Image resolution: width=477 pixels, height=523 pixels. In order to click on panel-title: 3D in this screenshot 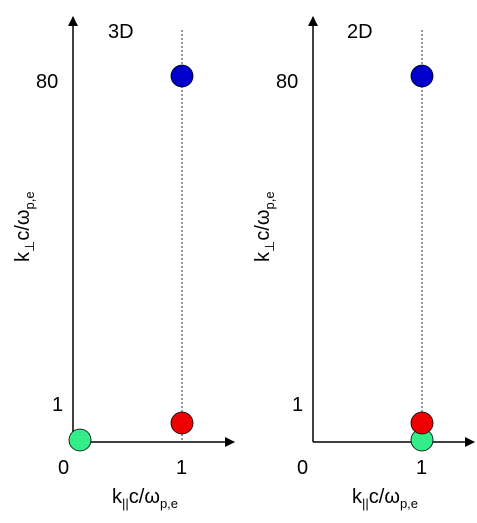, I will do `click(121, 32)`.